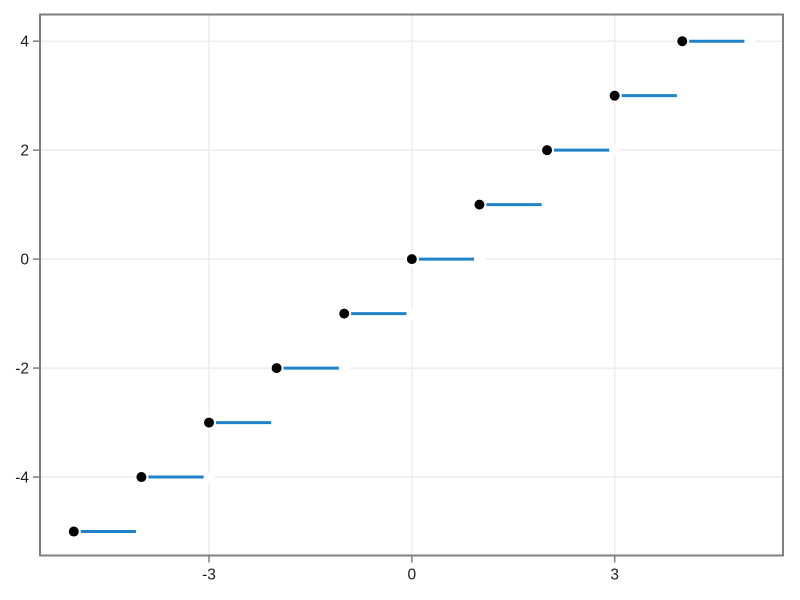 This screenshot has width=800, height=600. Describe the element at coordinates (24, 260) in the screenshot. I see `y-axis-tick-label: 0` at that location.